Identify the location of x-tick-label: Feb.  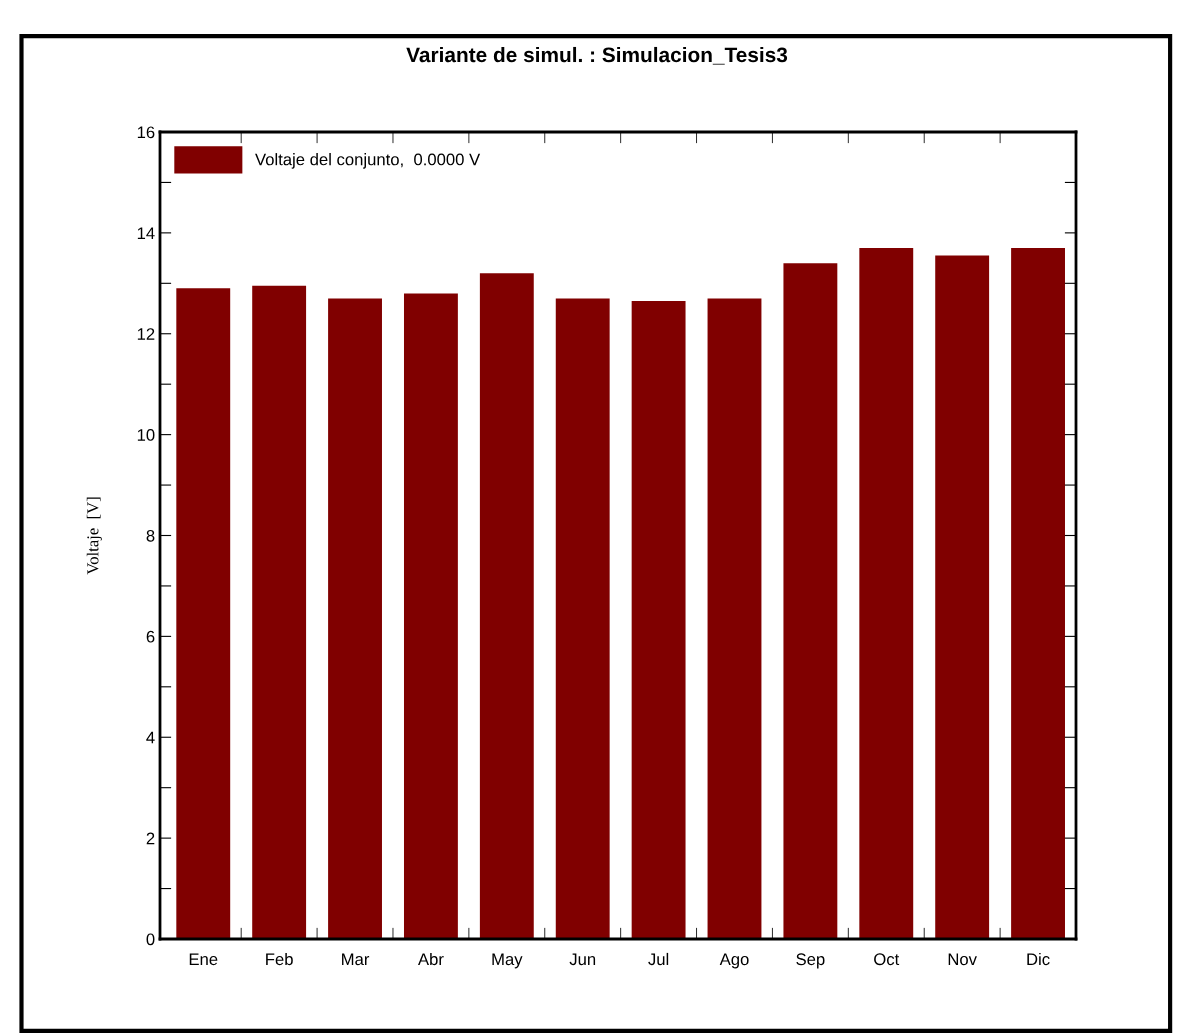
(279, 959).